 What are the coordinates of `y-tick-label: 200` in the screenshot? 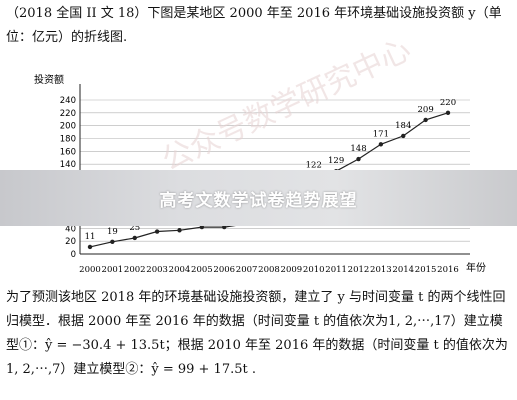 It's located at (68, 127).